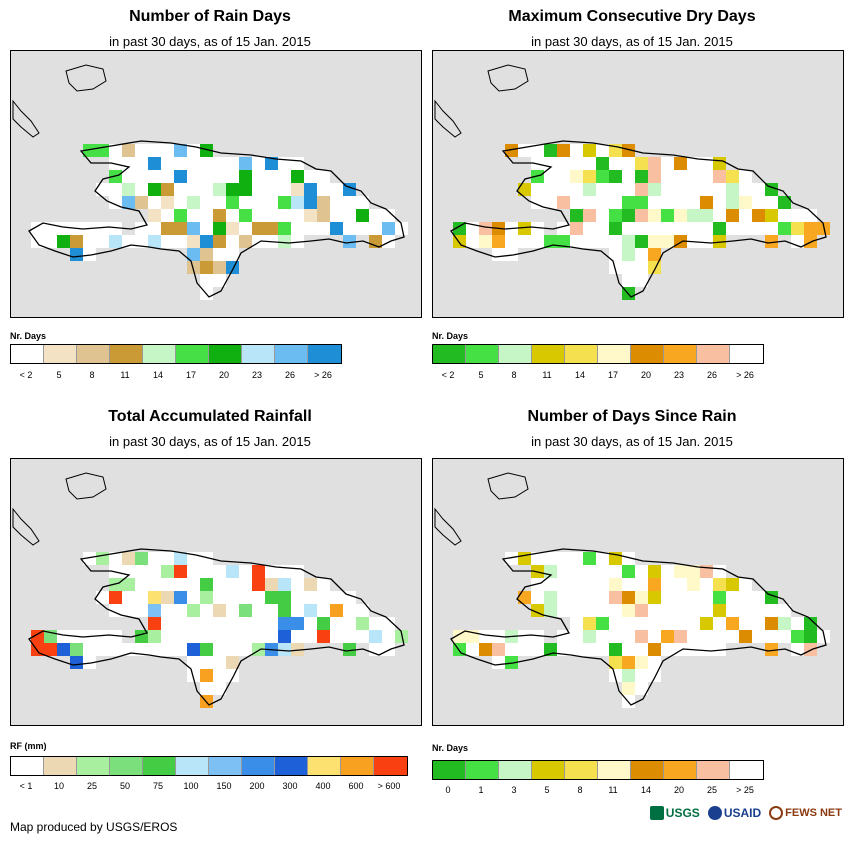  I want to click on legend-label: 20, so click(679, 790).